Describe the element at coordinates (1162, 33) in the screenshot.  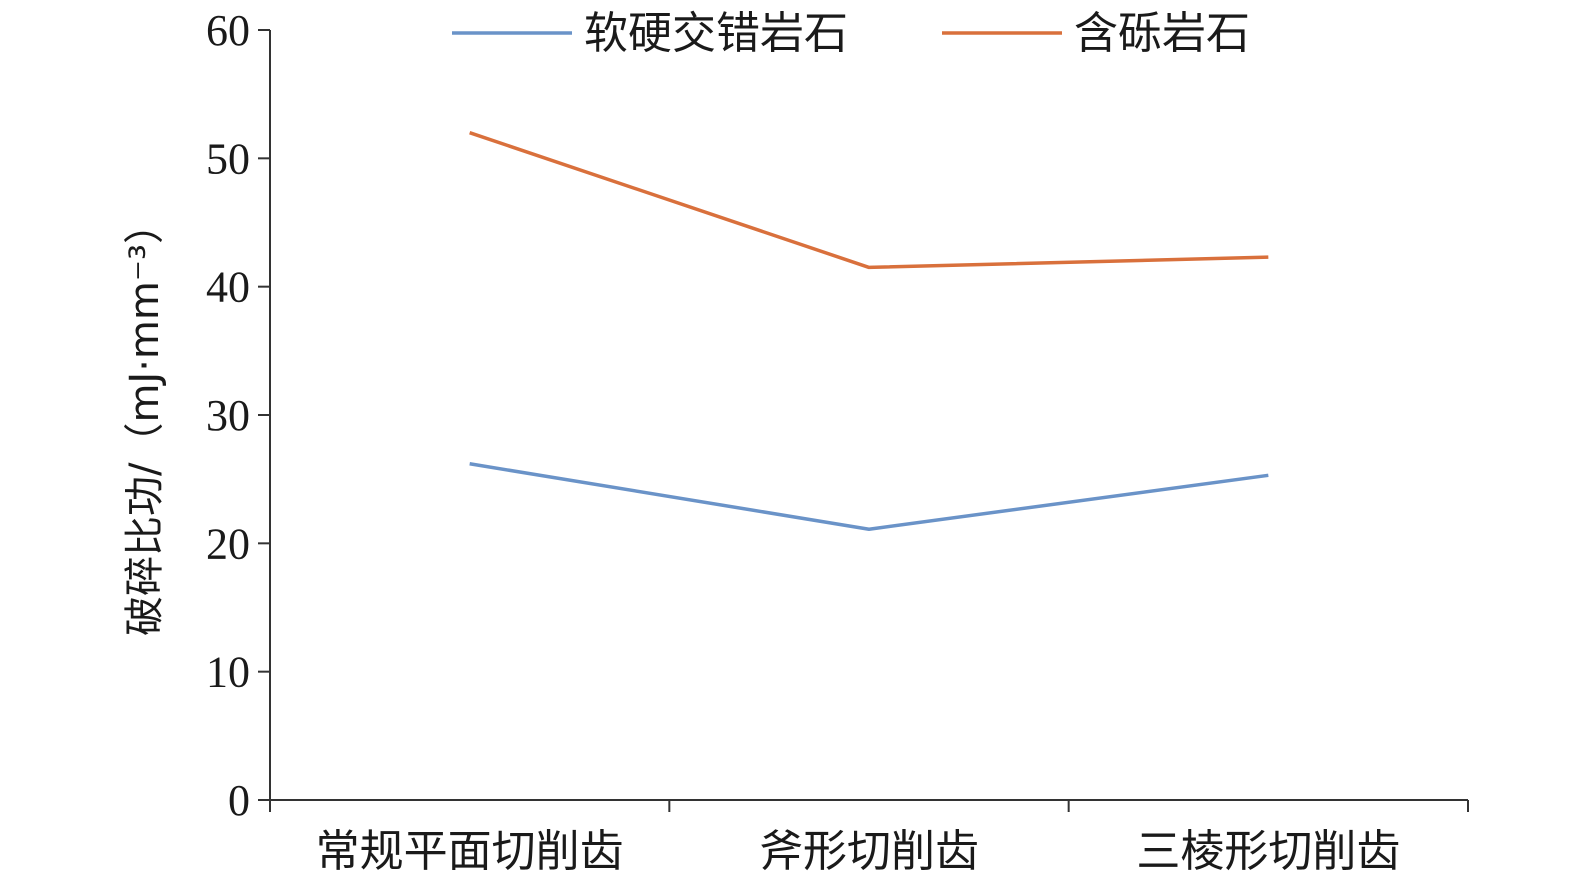
I see `legend-label: 含砾岩石` at that location.